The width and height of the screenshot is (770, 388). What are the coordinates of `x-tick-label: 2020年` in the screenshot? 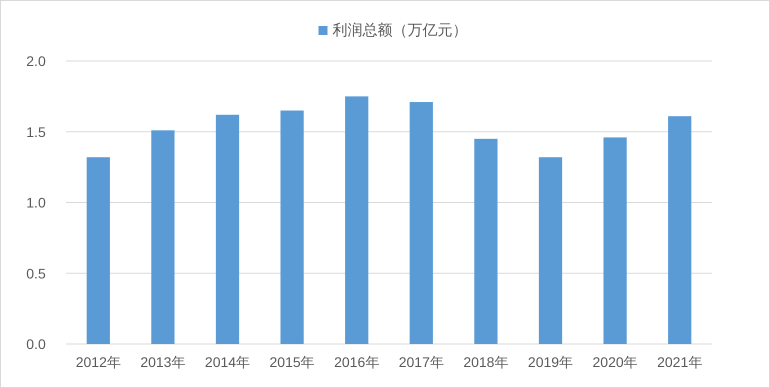 It's located at (615, 362).